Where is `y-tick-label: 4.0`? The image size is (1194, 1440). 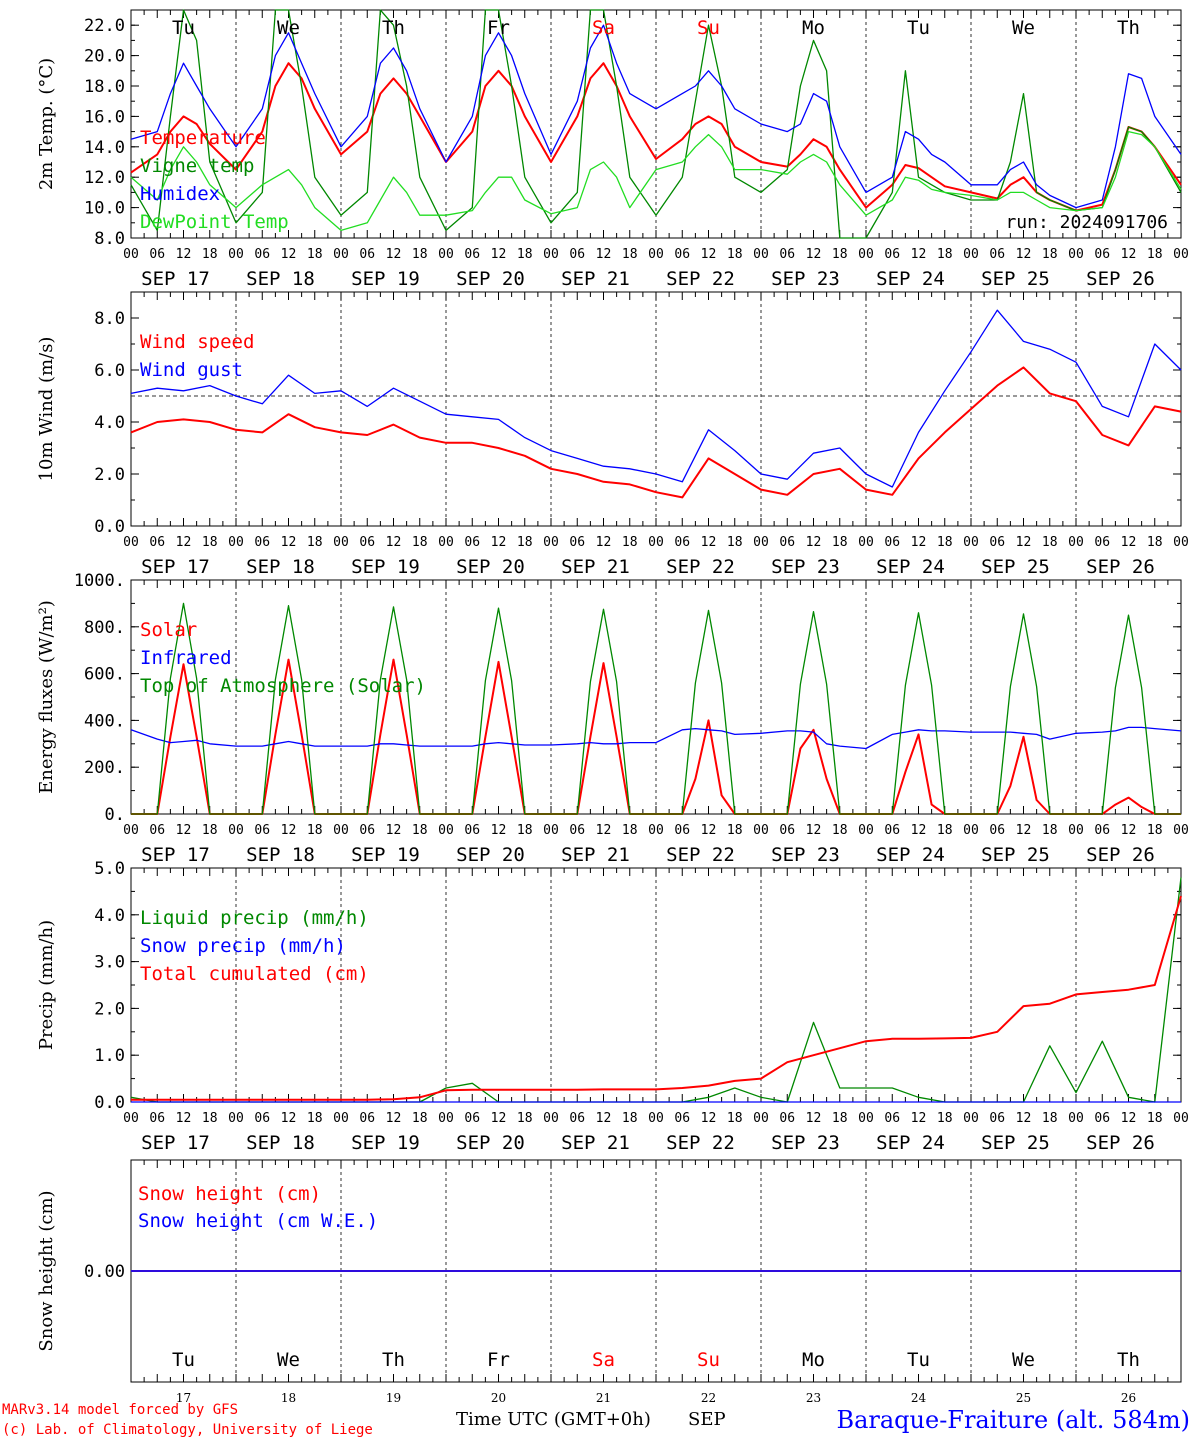
y-tick-label: 4.0 is located at coordinates (109, 916).